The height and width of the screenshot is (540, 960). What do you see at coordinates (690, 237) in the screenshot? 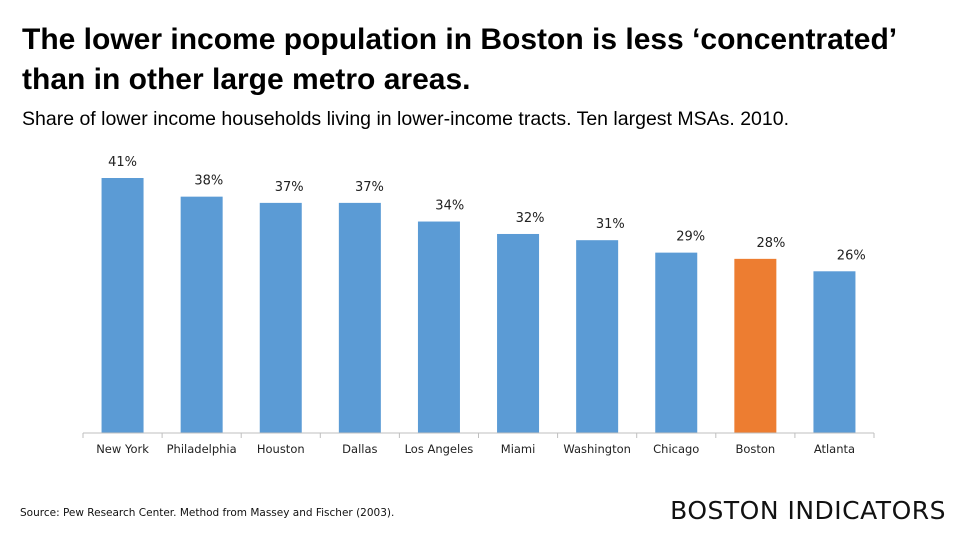
I see `data-label-chicago: 29%` at bounding box center [690, 237].